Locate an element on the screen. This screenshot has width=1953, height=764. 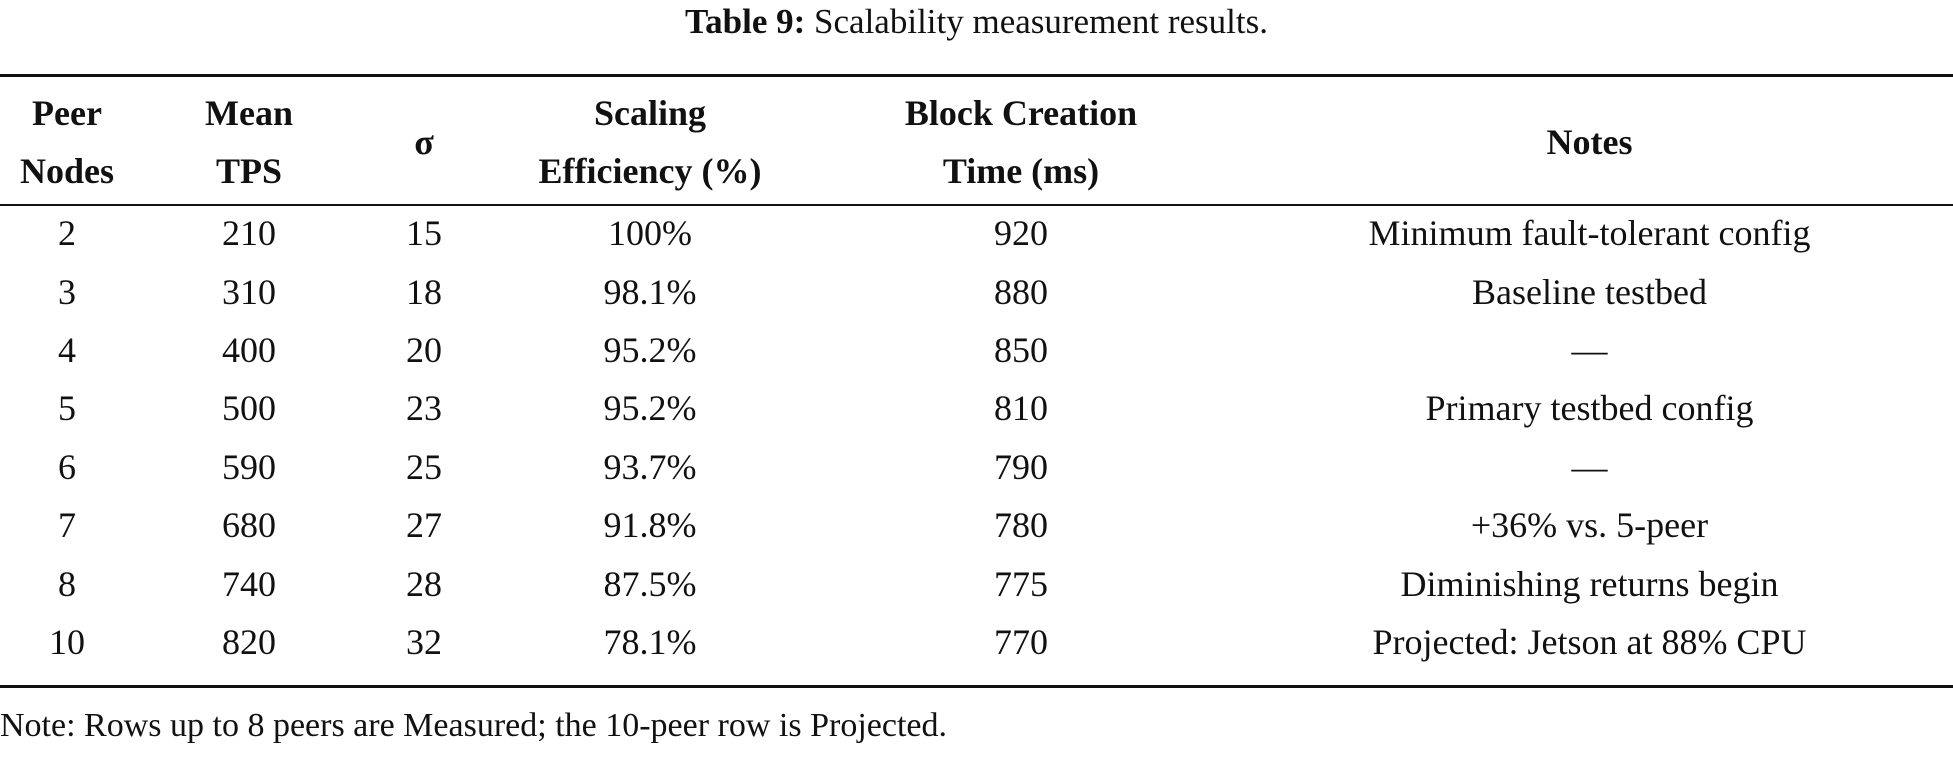
cell-notes: Primary testbed config is located at coordinates (1589, 408).